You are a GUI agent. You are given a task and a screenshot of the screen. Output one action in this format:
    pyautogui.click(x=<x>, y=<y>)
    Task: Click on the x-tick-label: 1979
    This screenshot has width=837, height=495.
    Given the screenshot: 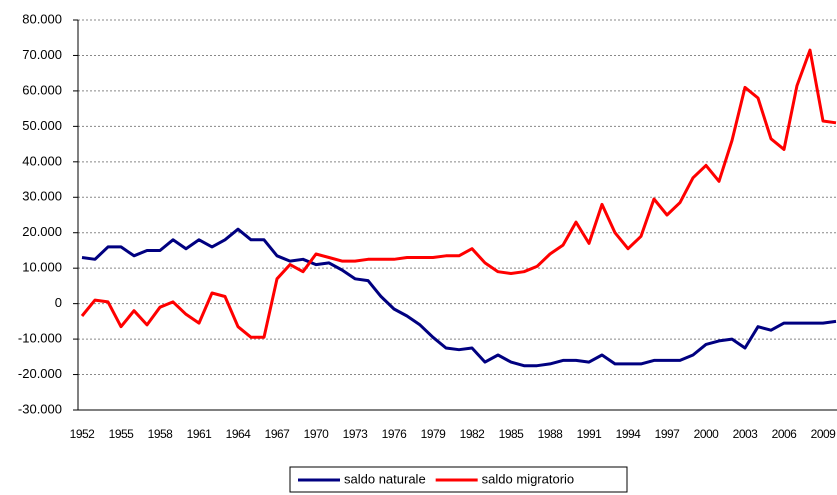 What is the action you would take?
    pyautogui.click(x=434, y=434)
    